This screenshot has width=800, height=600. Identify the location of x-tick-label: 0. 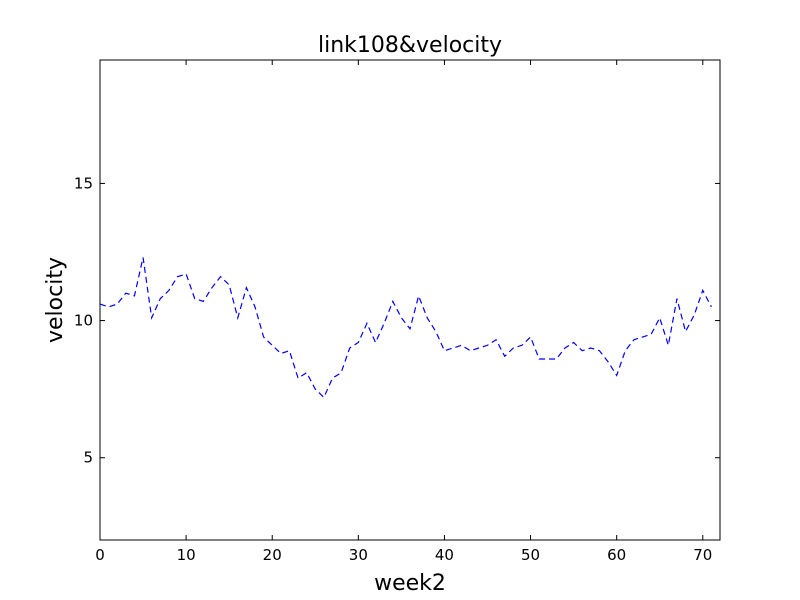
(100, 555).